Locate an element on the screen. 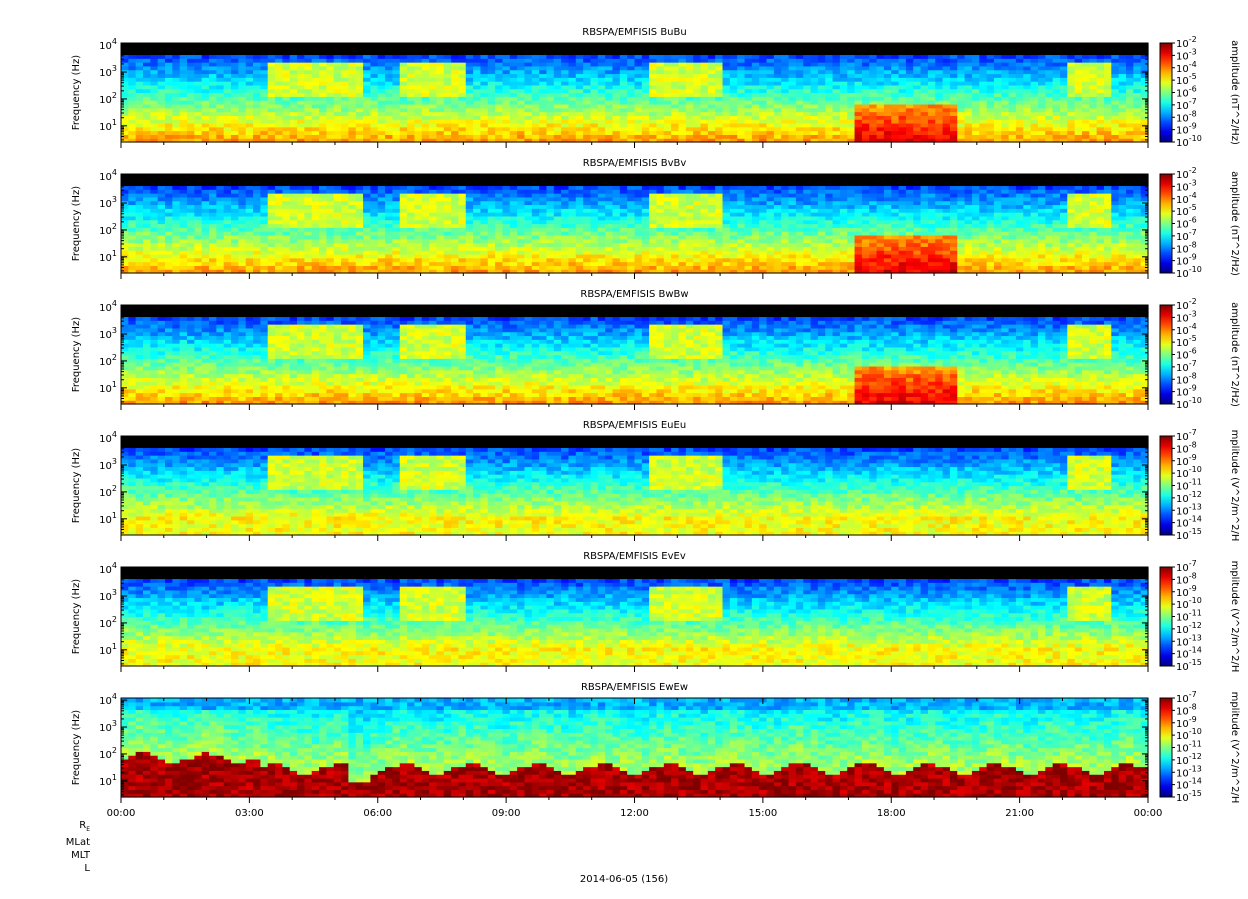 This screenshot has height=899, width=1248. colorbar-tick-base: 10 is located at coordinates (1182, 118).